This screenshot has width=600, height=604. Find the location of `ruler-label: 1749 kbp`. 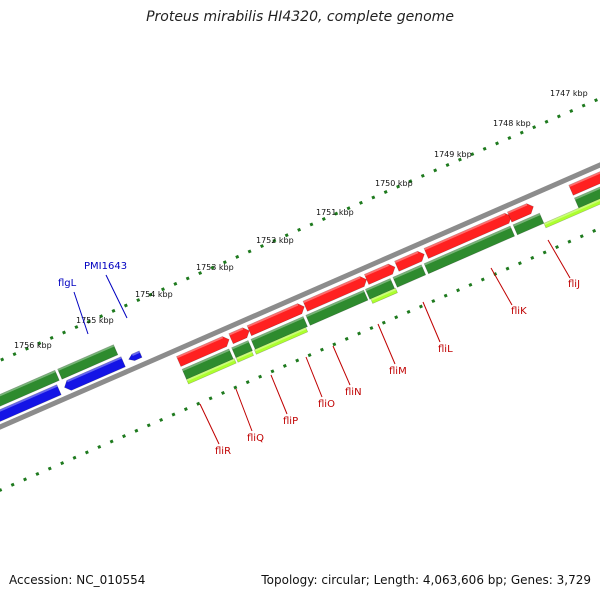

ruler-label: 1749 kbp is located at coordinates (453, 154).